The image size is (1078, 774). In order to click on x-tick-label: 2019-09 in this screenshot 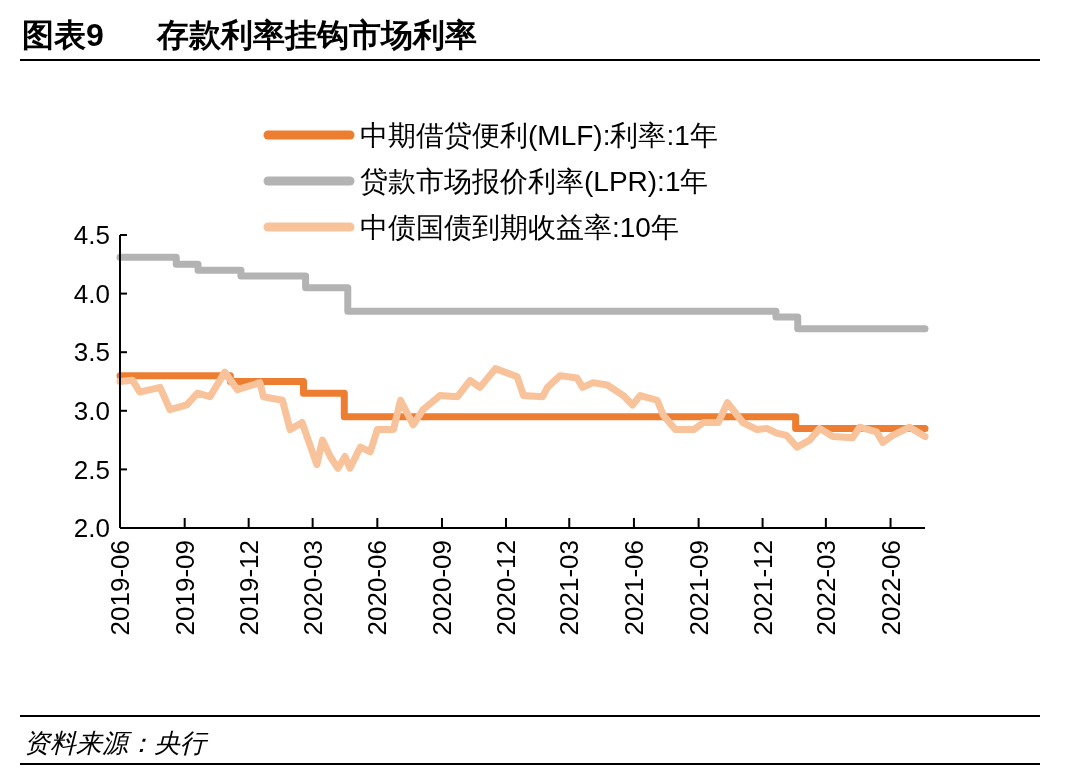, I will do `click(184, 588)`.